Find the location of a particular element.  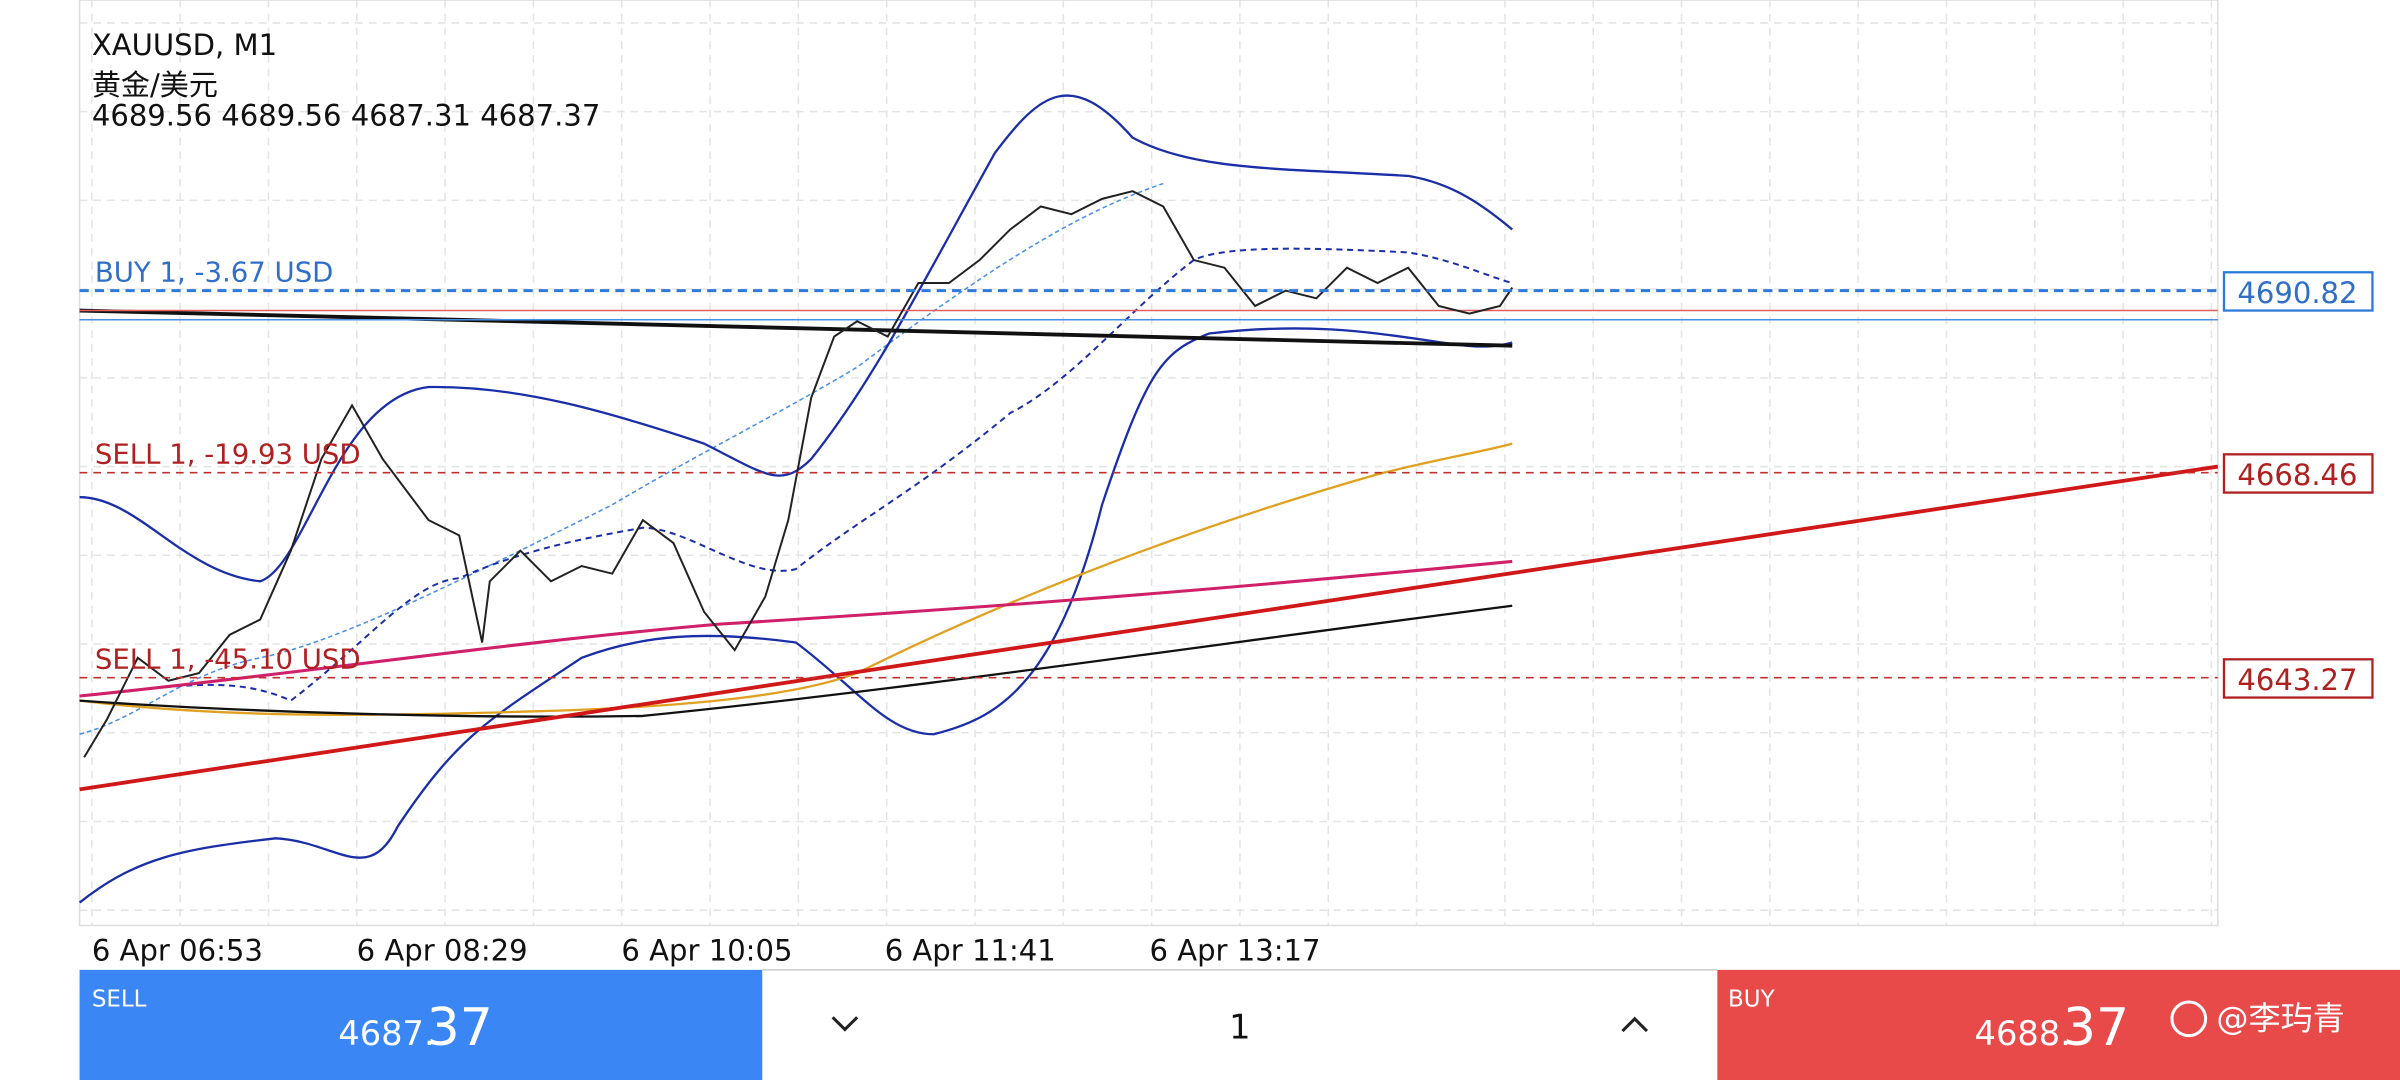

support-line is located at coordinates (796, 328).